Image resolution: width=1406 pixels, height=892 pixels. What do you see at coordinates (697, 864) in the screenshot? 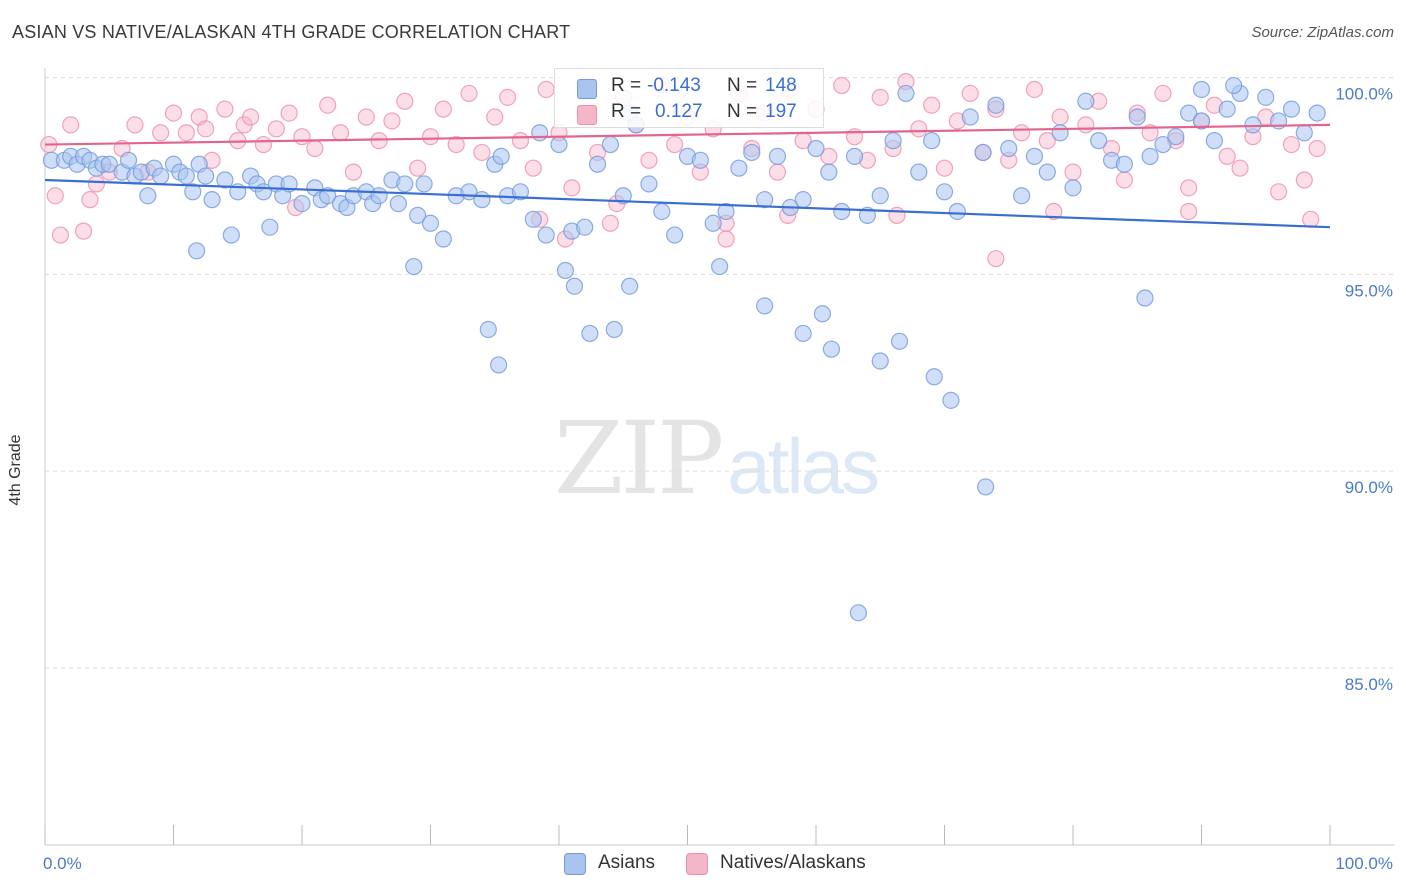
I see `bottom-legend-swatch-natives` at bounding box center [697, 864].